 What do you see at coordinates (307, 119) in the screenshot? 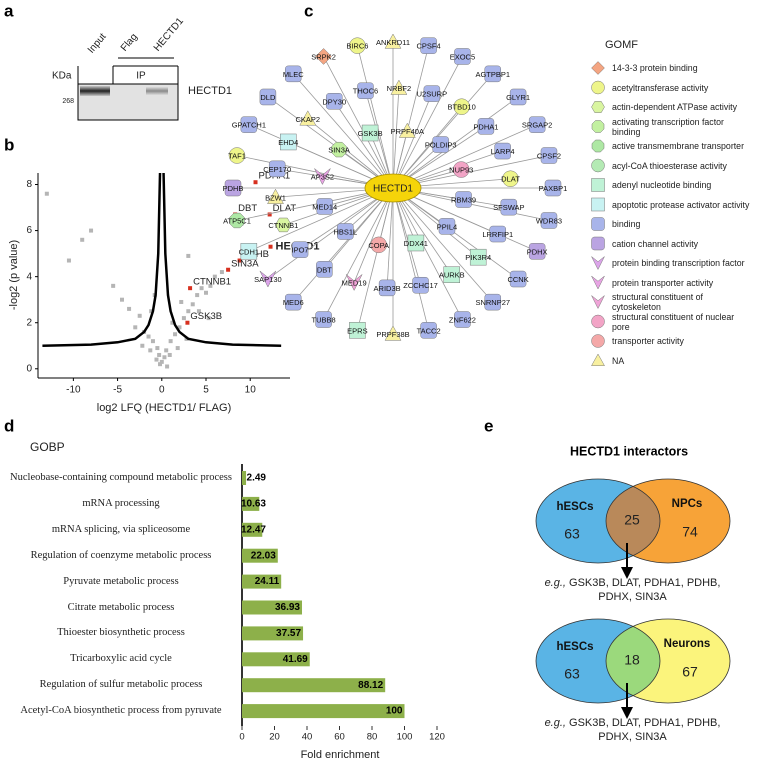
I see `node-label: CKAP2` at bounding box center [307, 119].